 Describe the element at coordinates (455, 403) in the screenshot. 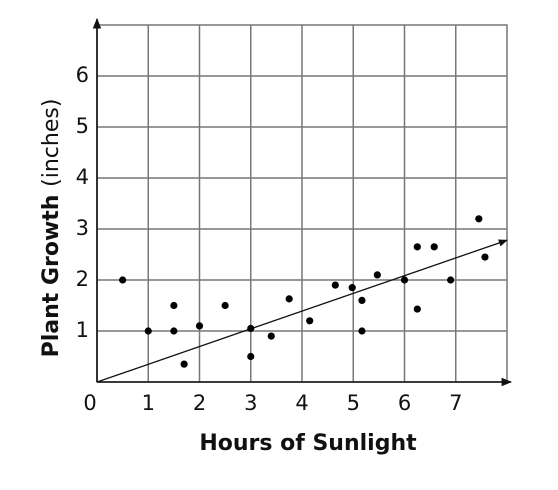

I see `x-tick-label: 7` at that location.